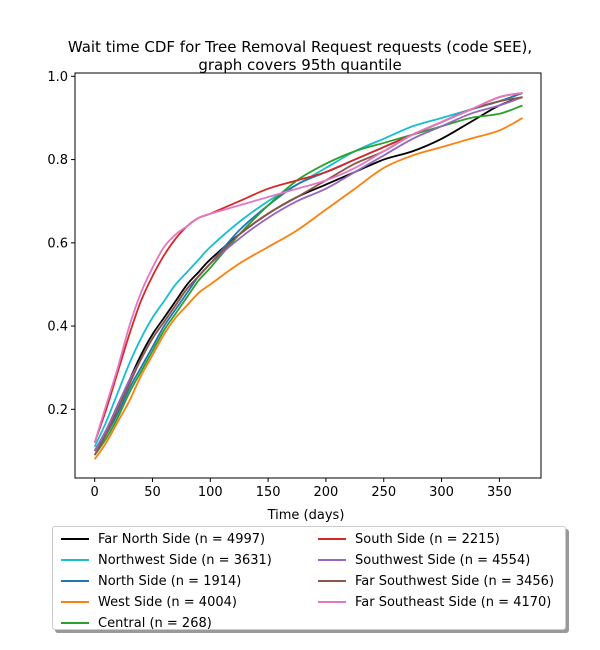 The width and height of the screenshot is (600, 650). Describe the element at coordinates (210, 492) in the screenshot. I see `x-tick-label: 100` at that location.